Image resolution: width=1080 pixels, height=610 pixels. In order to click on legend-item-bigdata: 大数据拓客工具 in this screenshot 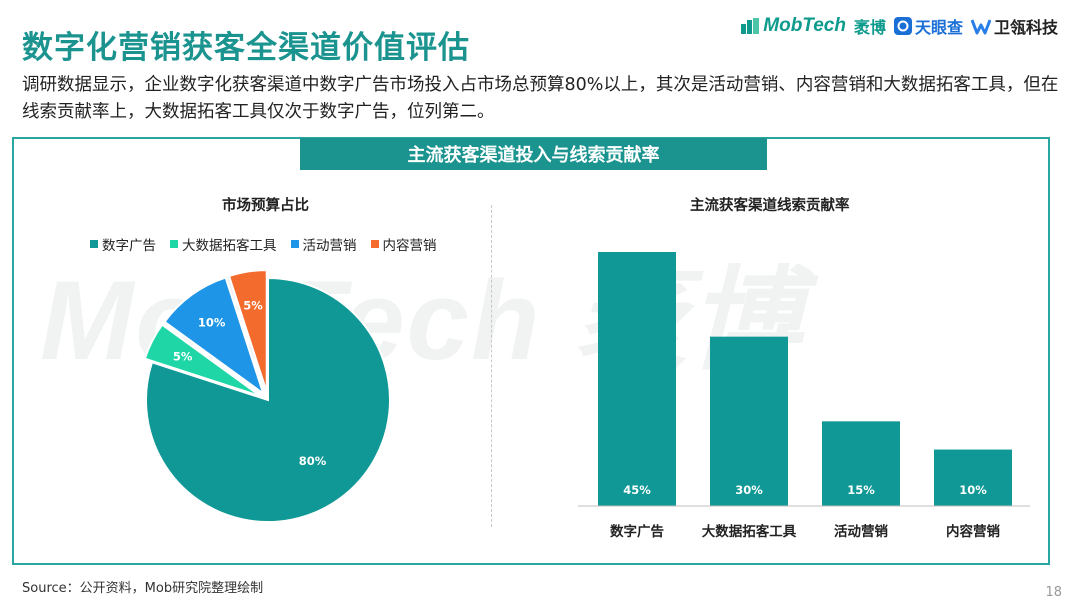, I will do `click(223, 244)`.